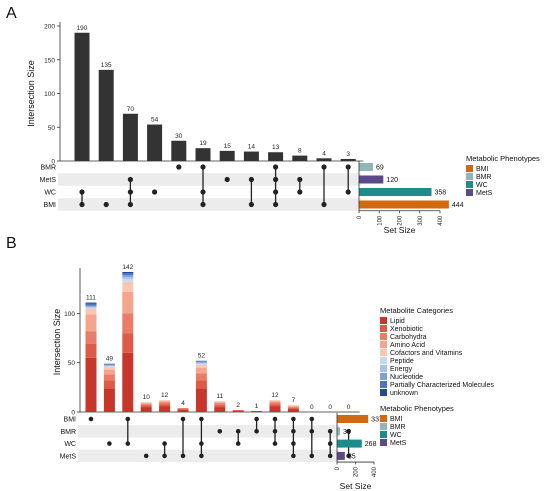 The image size is (550, 491). Describe the element at coordinates (209, 179) in the screenshot. I see `matrix-band` at that location.